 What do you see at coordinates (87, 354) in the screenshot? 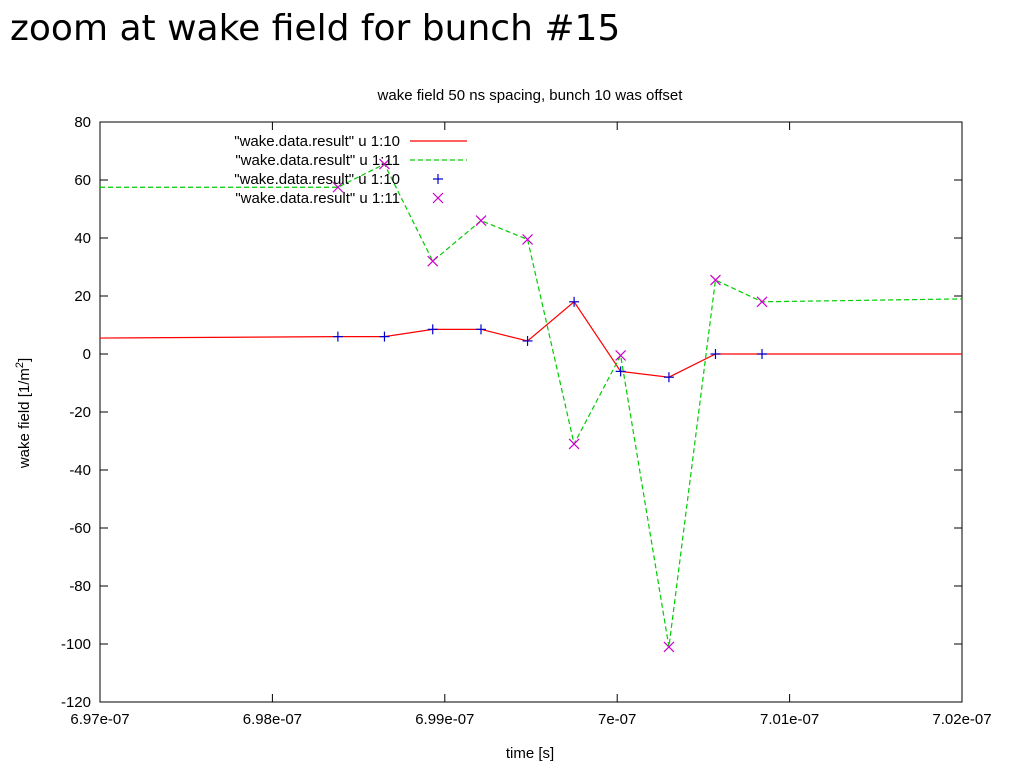
I see `y-tick-label: 0` at bounding box center [87, 354].